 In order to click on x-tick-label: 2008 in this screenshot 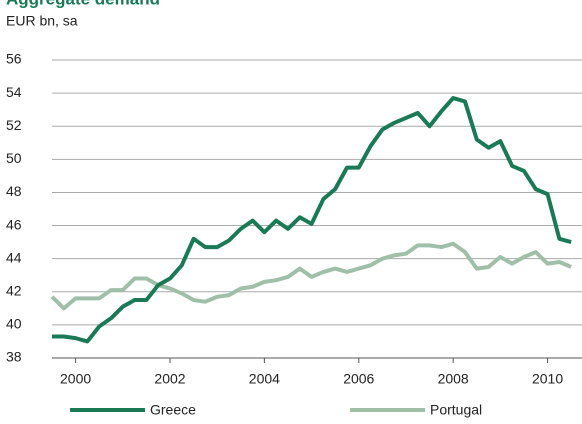, I will do `click(453, 379)`.